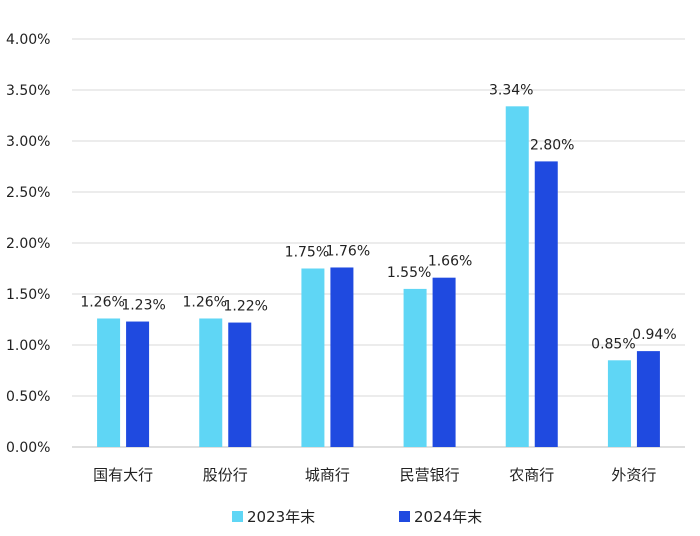 Image resolution: width=700 pixels, height=536 pixels. Describe the element at coordinates (28, 40) in the screenshot. I see `y-tick-label: 4.00%` at that location.